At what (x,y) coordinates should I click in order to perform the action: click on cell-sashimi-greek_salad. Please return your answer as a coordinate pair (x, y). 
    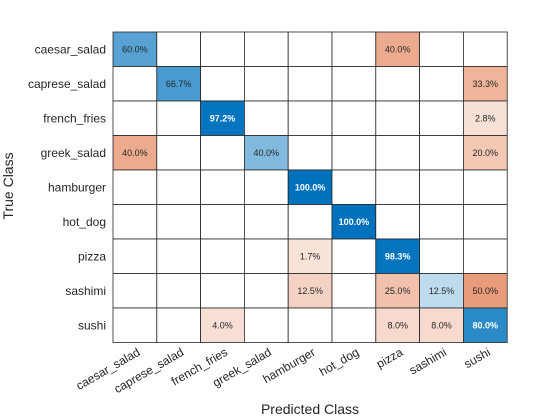
    Looking at the image, I should click on (266, 291).